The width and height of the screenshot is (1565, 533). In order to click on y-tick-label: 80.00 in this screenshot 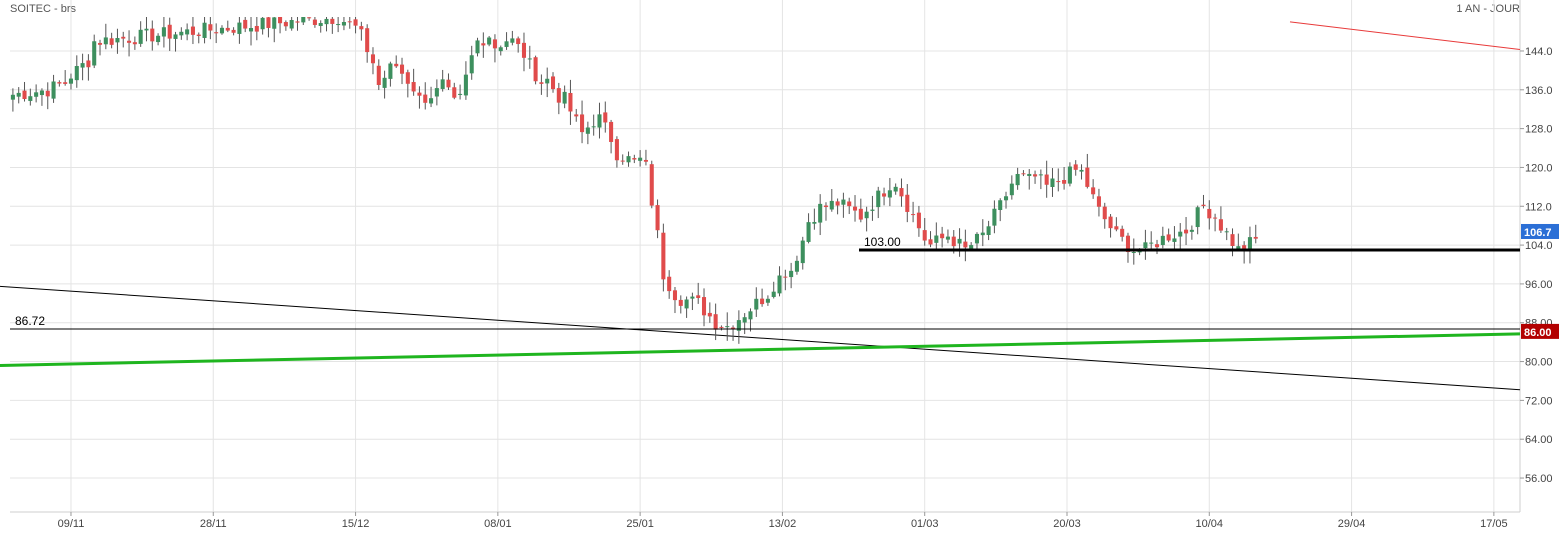, I will do `click(1539, 363)`.